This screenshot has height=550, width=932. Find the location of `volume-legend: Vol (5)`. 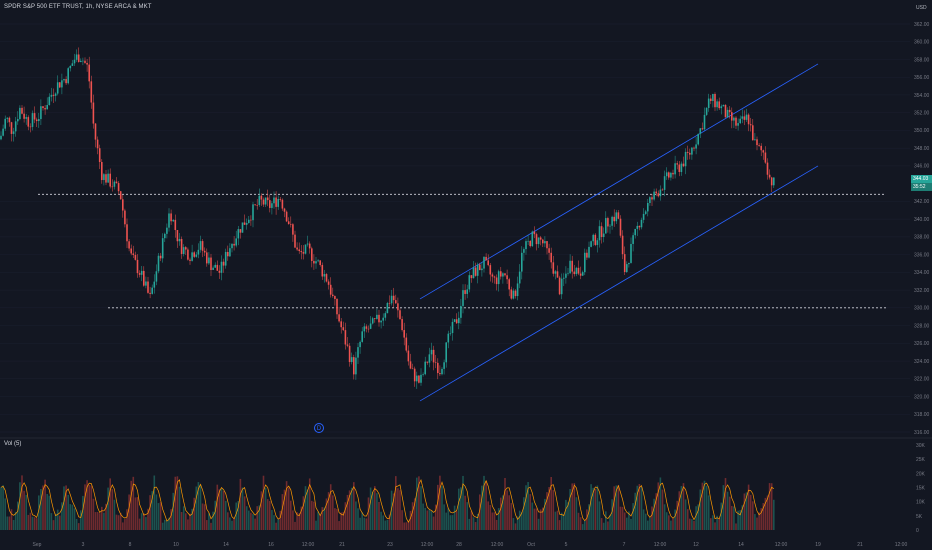

volume-legend: Vol (5) is located at coordinates (13, 444).